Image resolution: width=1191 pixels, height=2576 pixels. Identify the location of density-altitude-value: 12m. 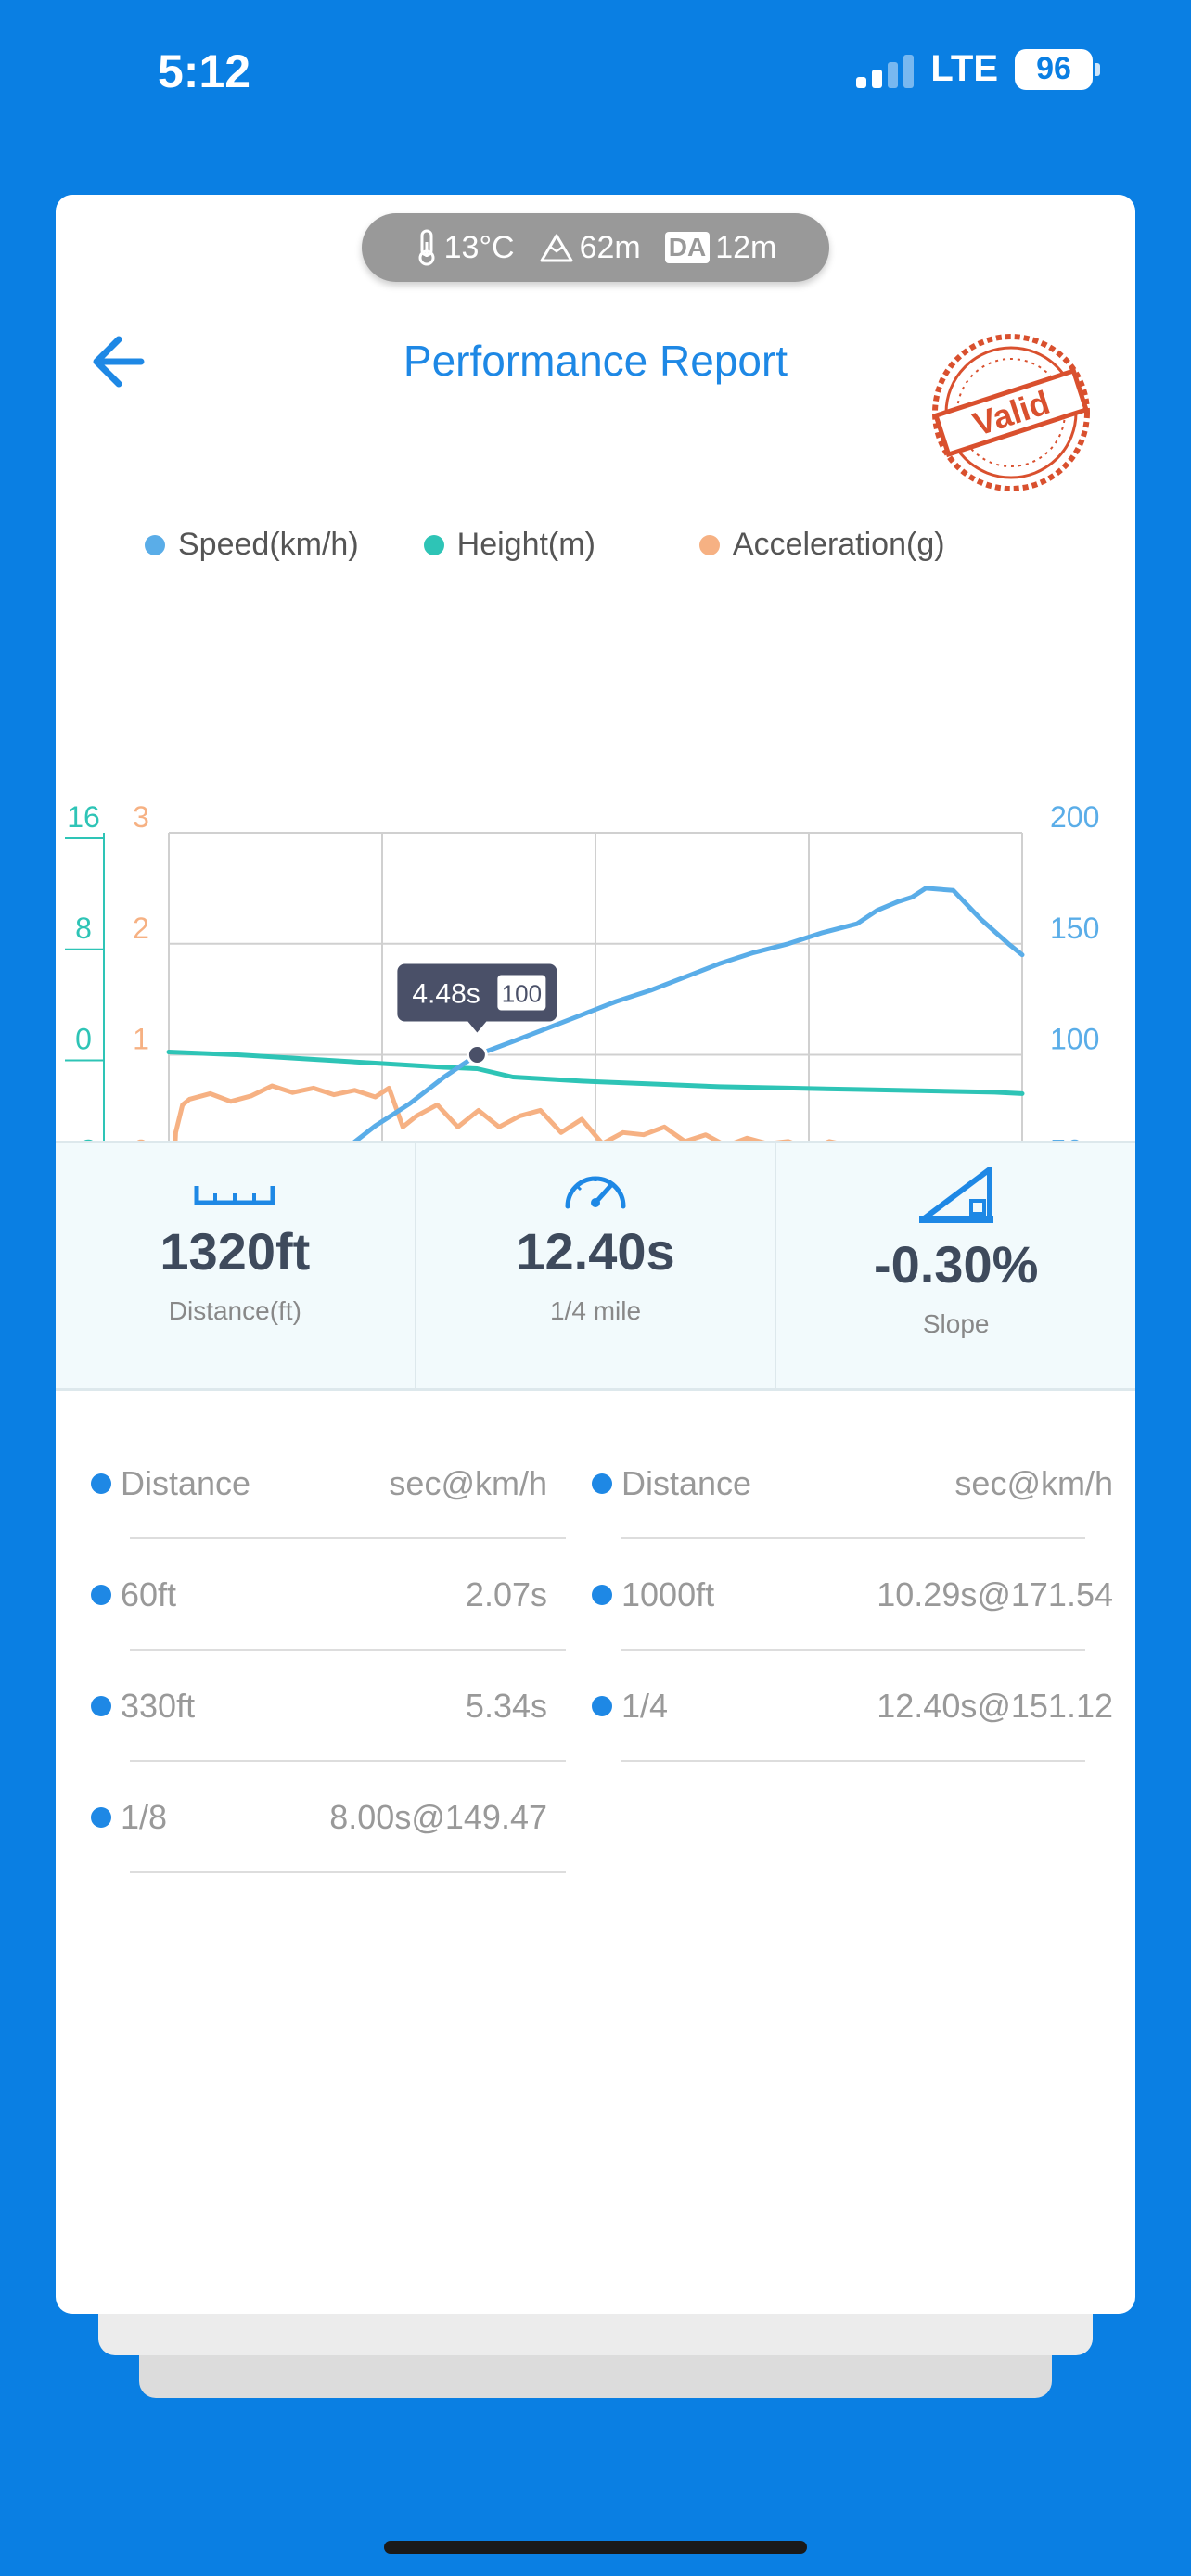
(746, 247).